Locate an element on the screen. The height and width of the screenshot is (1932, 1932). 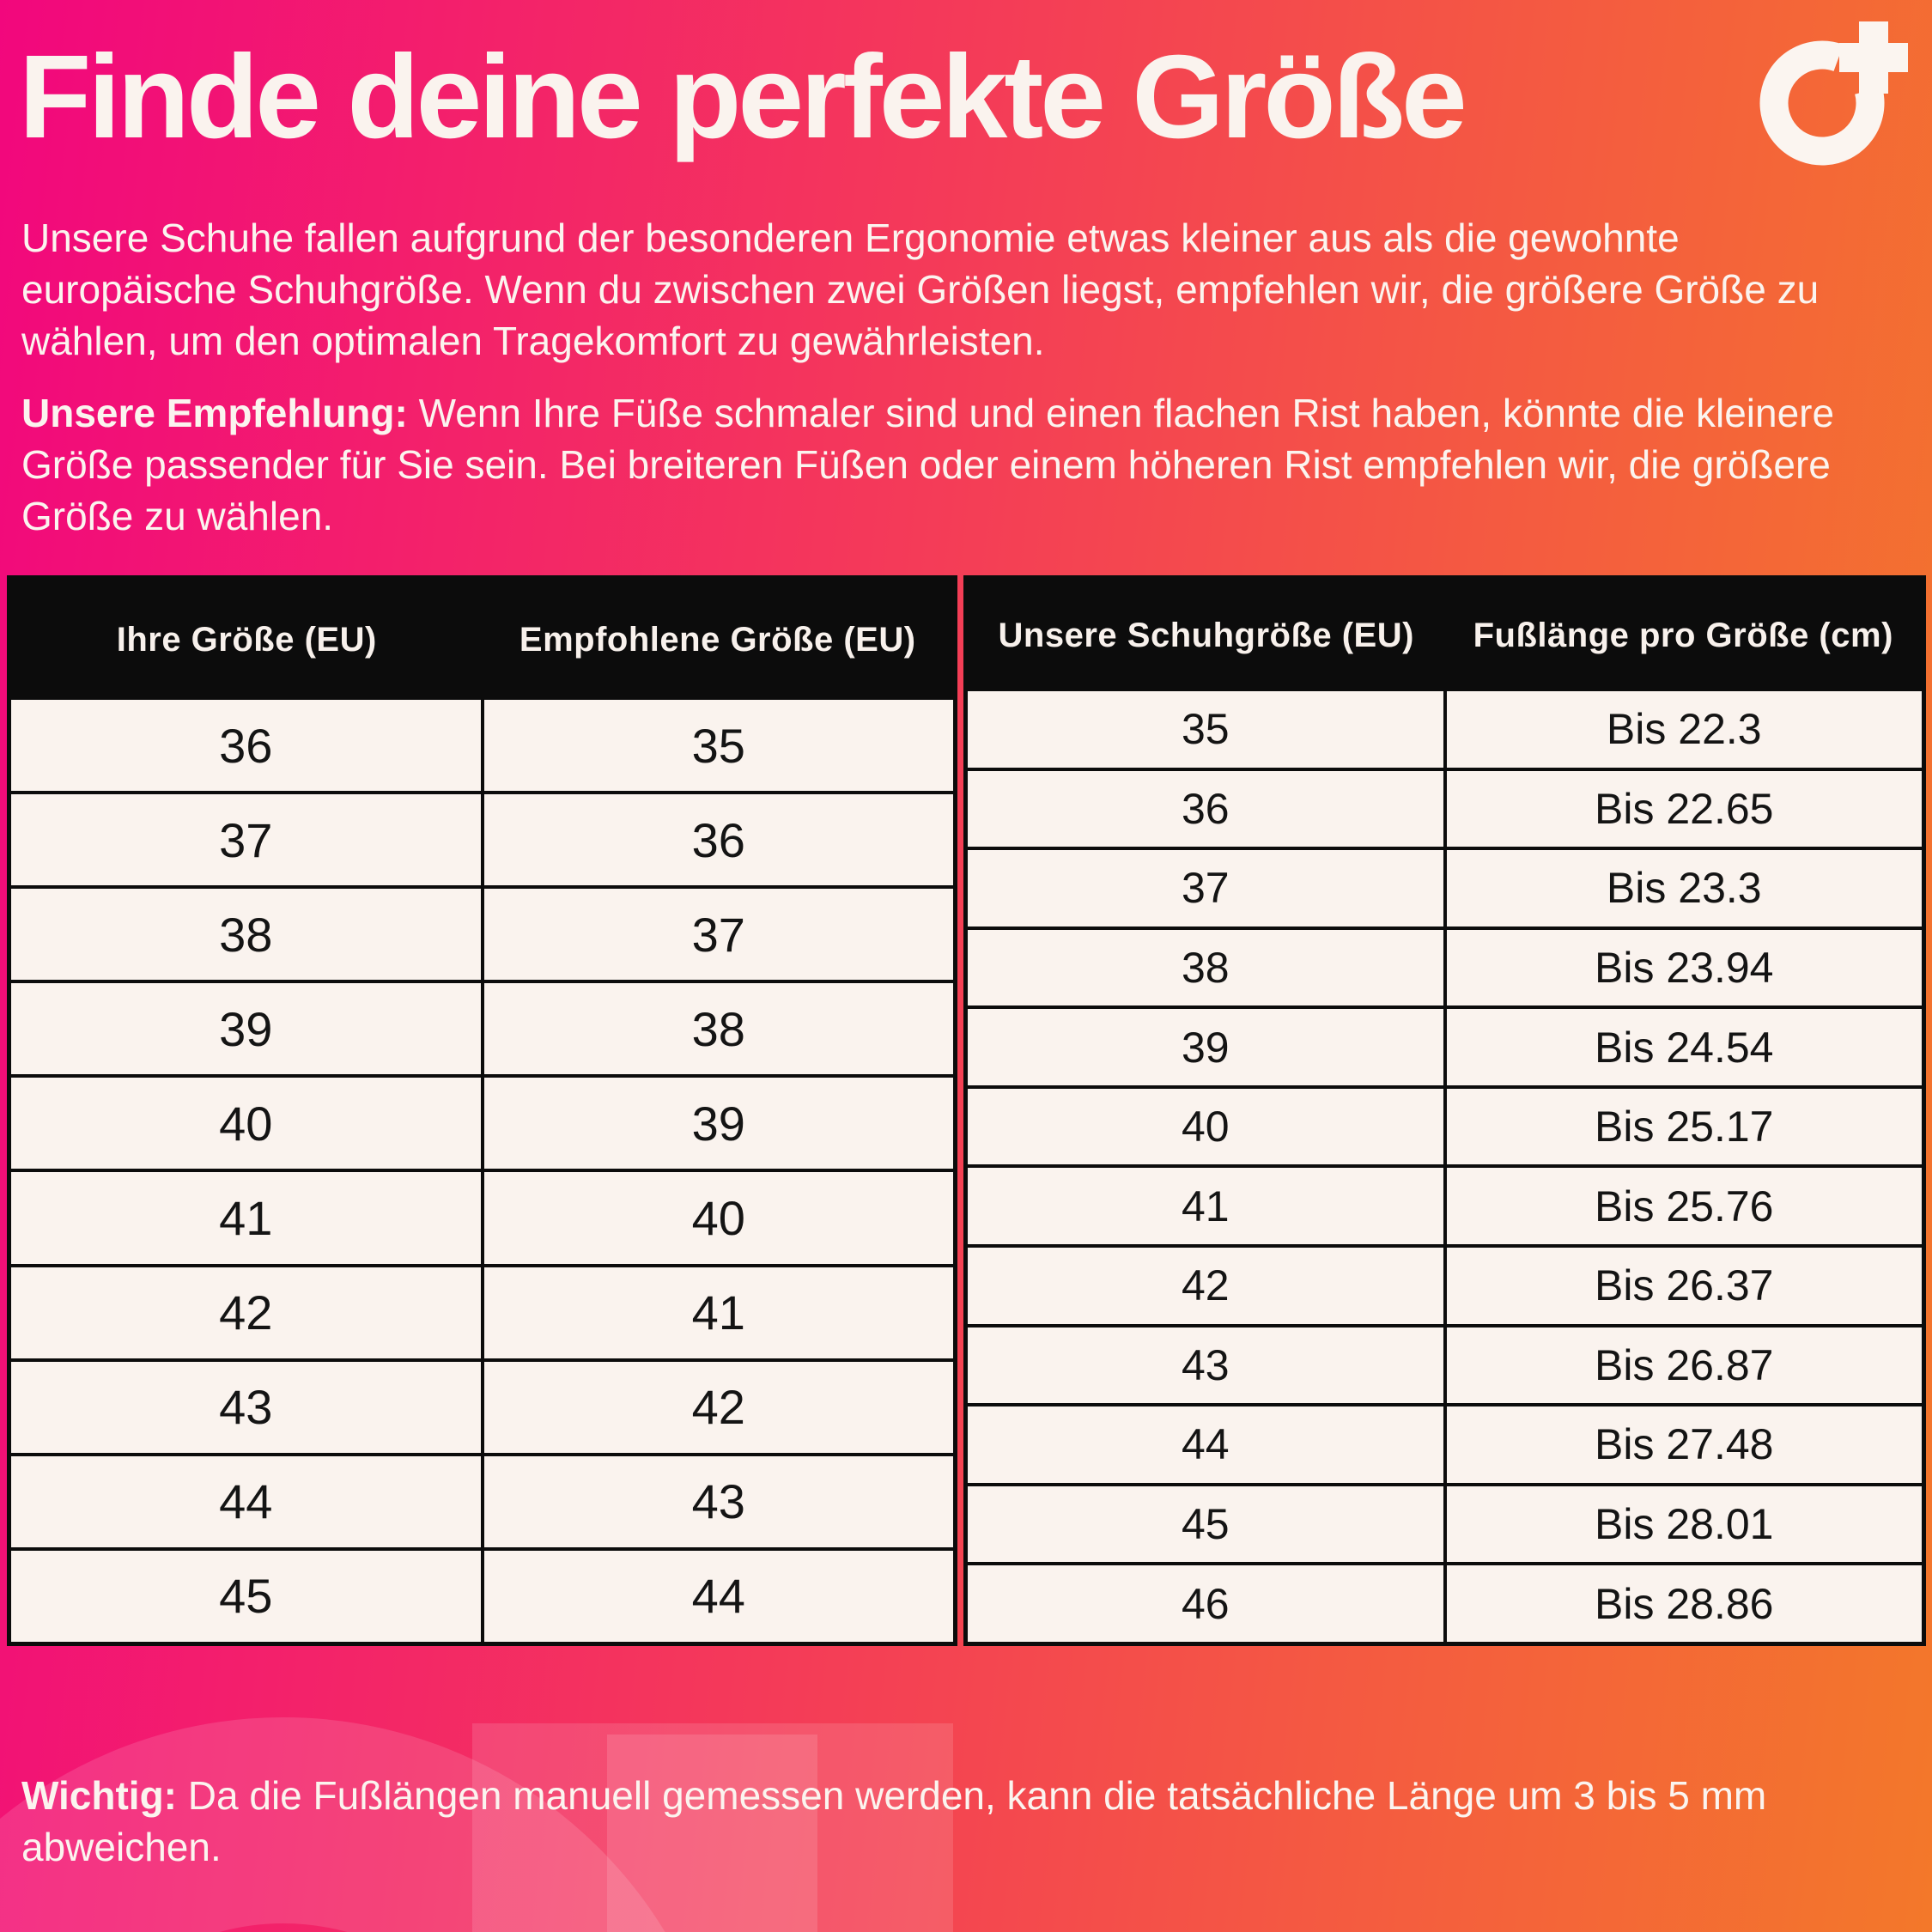
table-row: 45 44 is located at coordinates (483, 1594).